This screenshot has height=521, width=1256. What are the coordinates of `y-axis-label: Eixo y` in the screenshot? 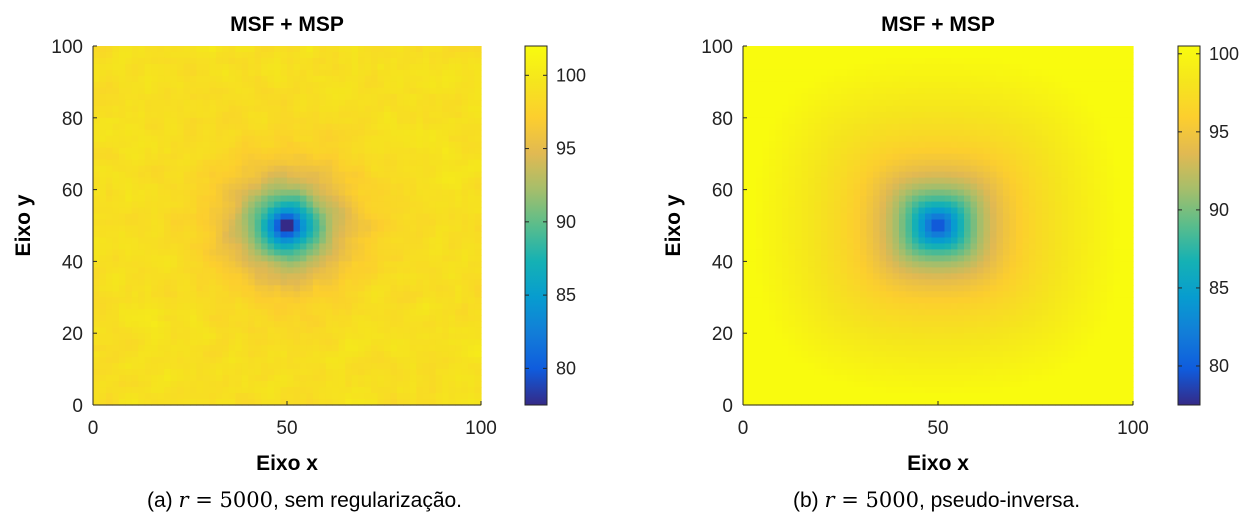 It's located at (23, 225).